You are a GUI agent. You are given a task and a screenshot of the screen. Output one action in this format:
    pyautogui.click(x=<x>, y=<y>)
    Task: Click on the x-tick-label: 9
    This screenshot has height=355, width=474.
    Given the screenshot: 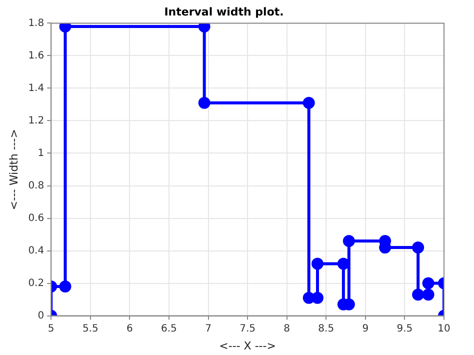 What is the action you would take?
    pyautogui.click(x=365, y=328)
    